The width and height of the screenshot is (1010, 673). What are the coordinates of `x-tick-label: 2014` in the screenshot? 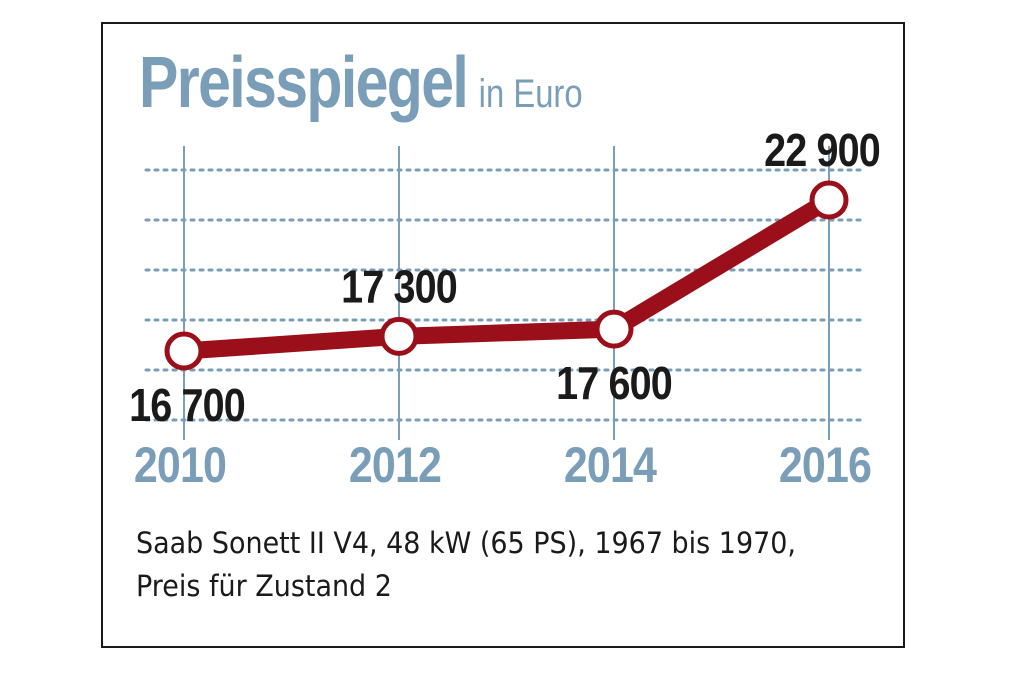 It's located at (610, 465).